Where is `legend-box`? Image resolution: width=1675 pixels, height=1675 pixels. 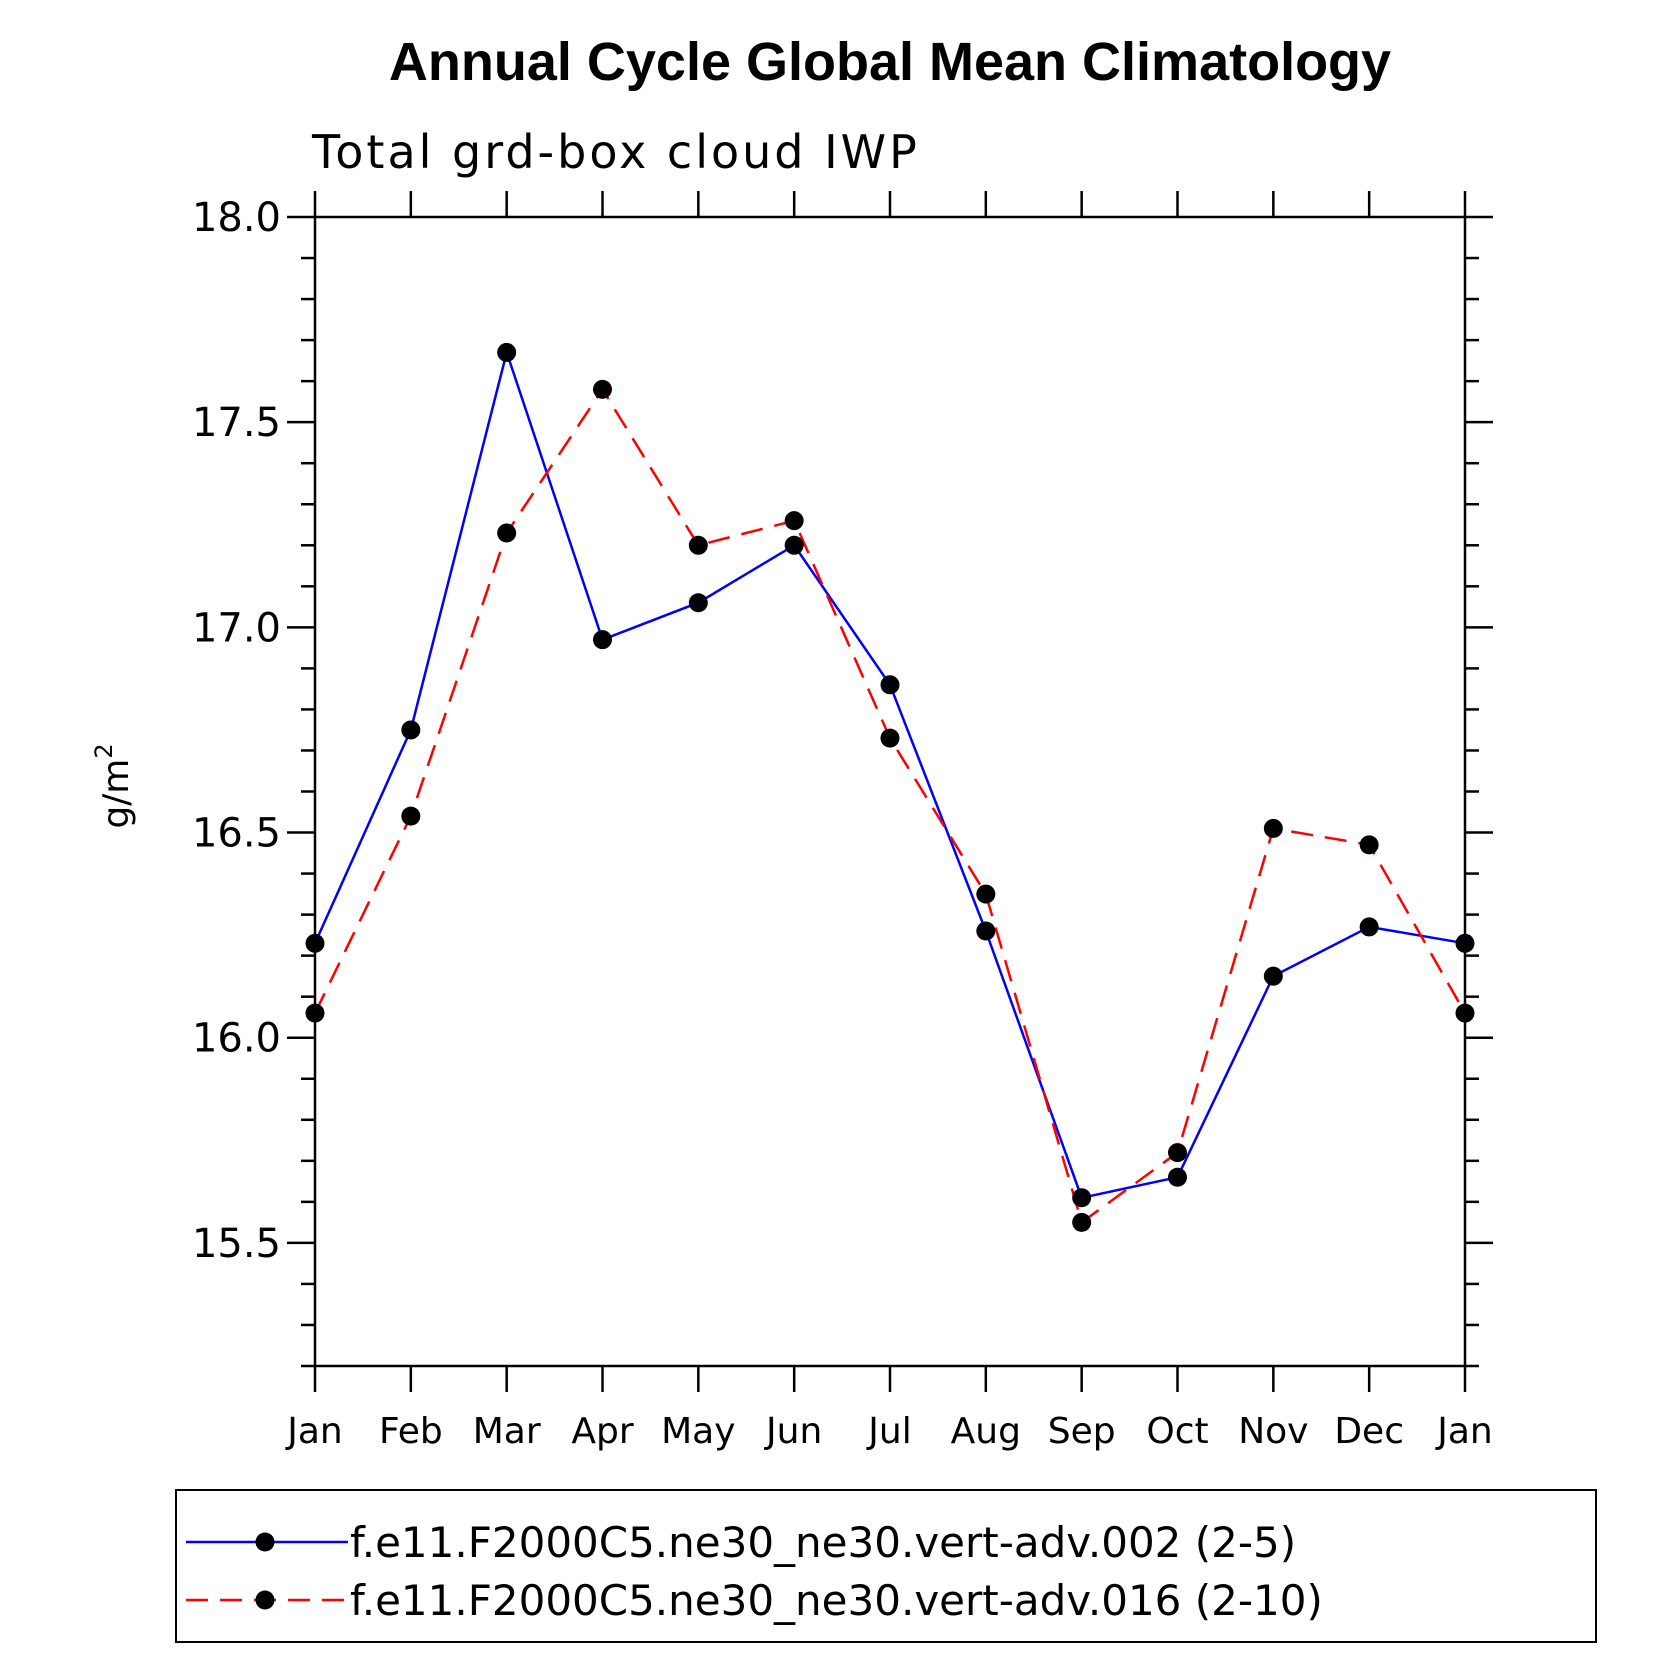 legend-box is located at coordinates (886, 1566).